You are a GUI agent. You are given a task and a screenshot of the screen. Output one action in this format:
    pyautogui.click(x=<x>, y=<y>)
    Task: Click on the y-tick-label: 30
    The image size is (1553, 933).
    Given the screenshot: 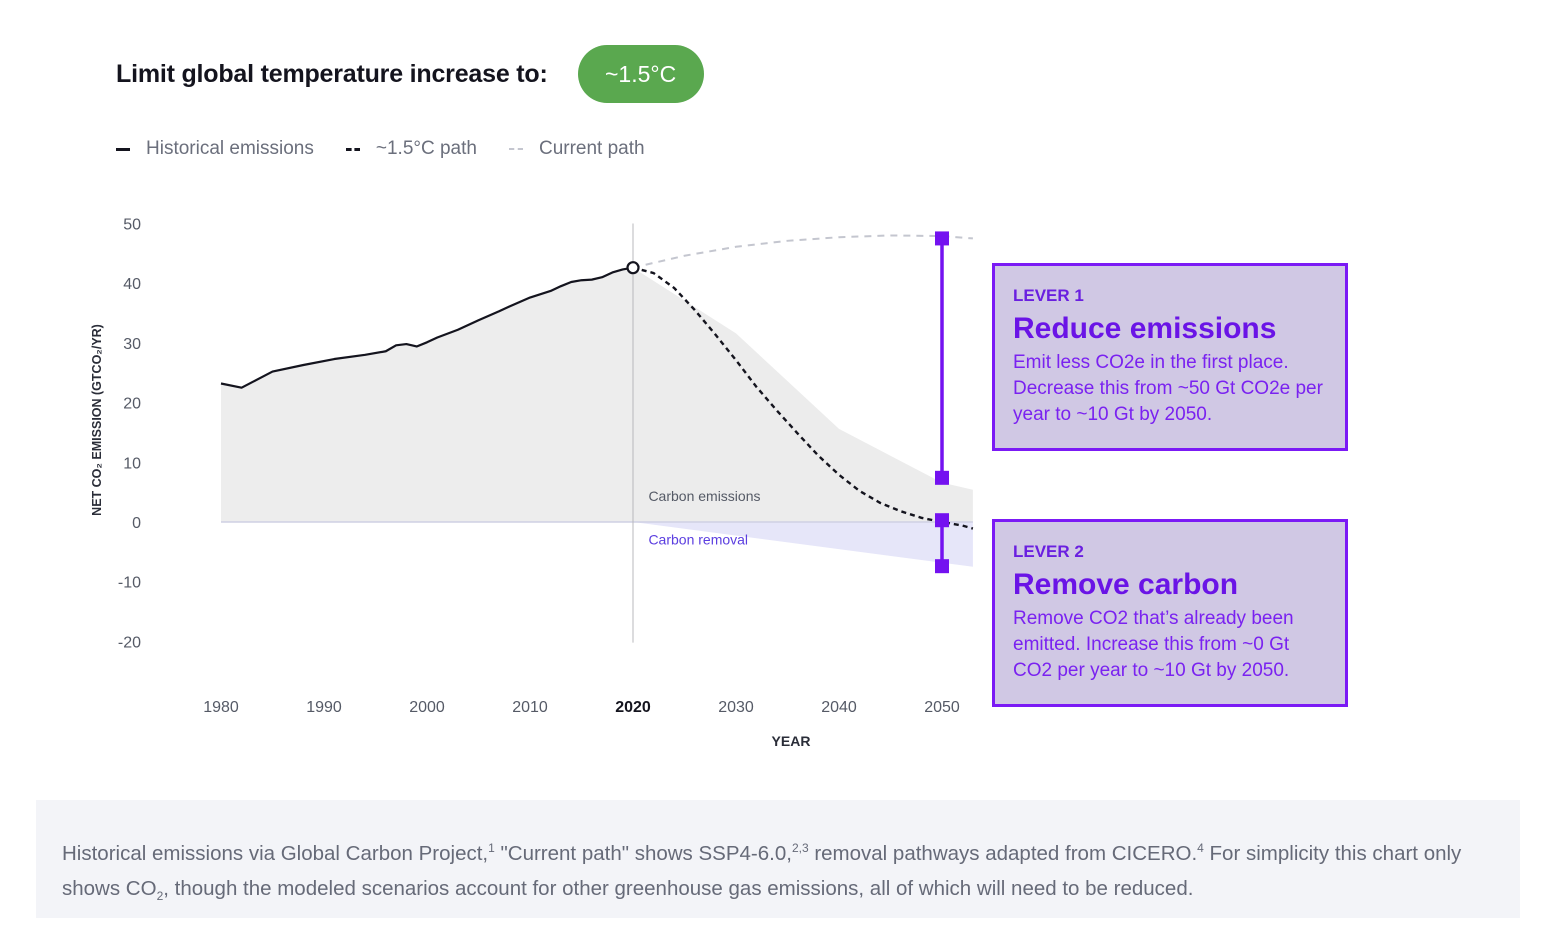 What is the action you would take?
    pyautogui.click(x=132, y=344)
    